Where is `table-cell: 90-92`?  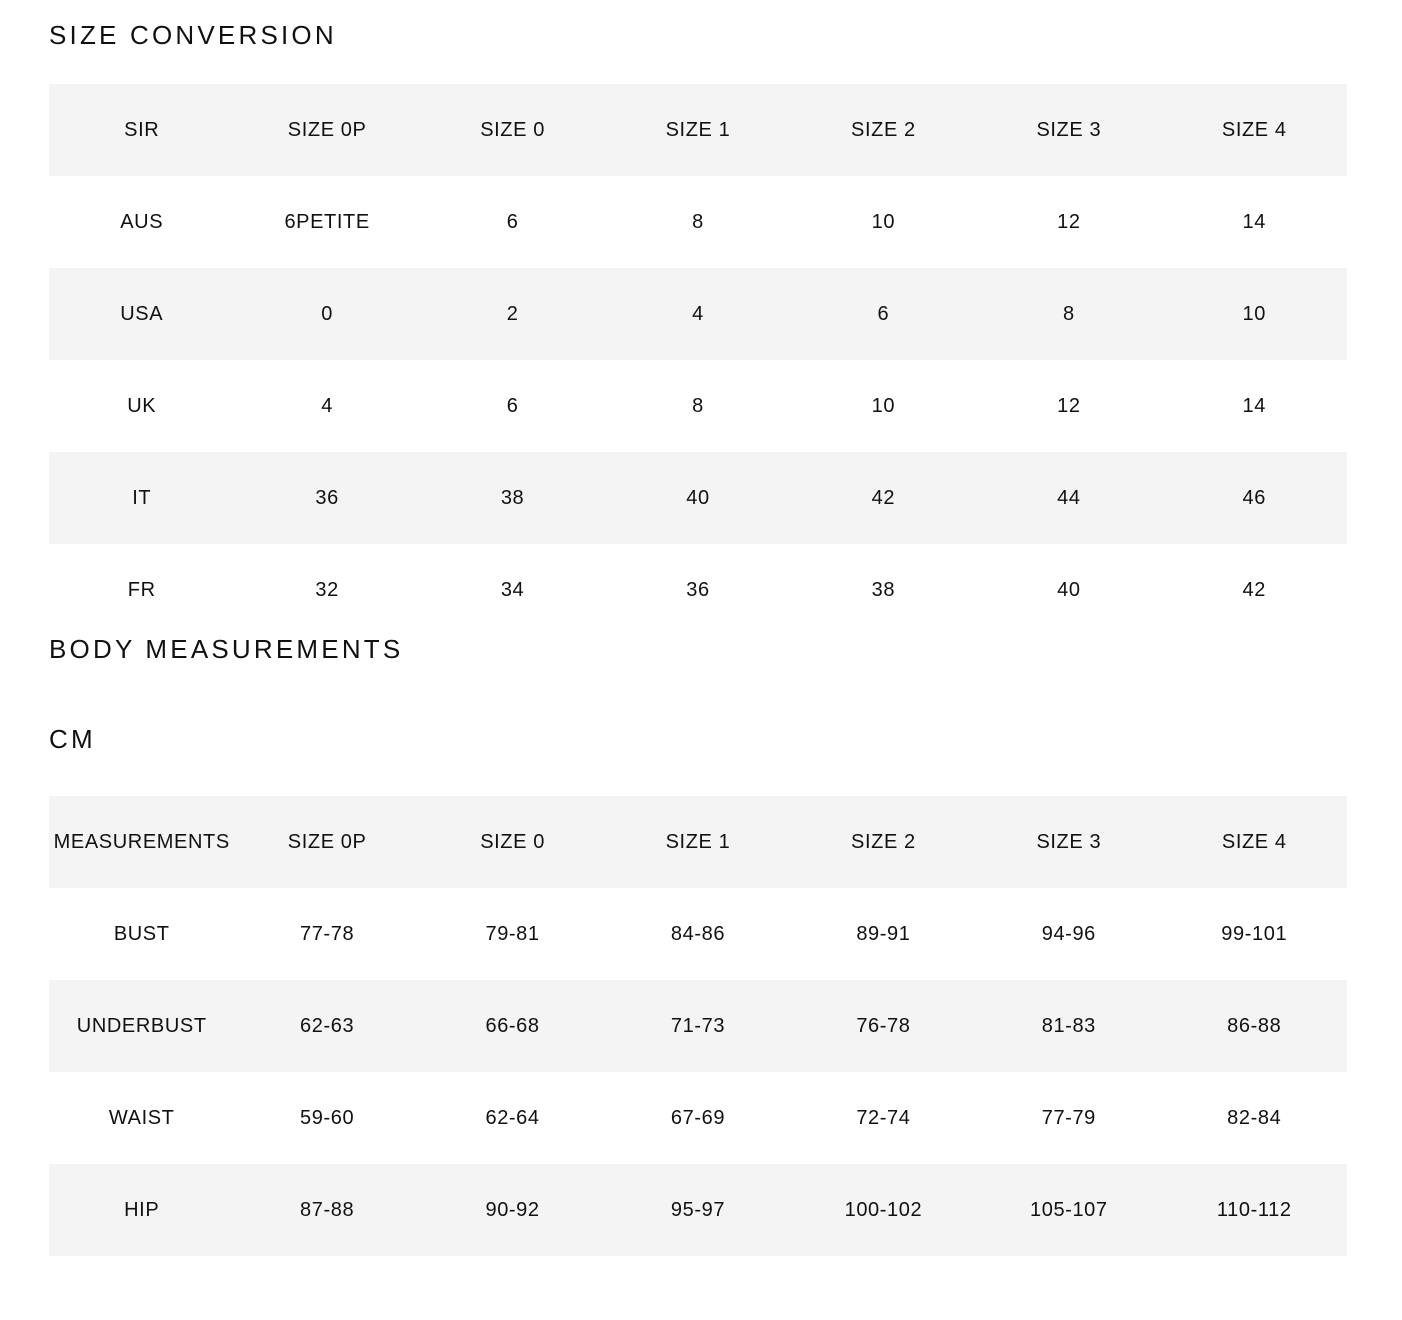
table-cell: 90-92 is located at coordinates (512, 1209).